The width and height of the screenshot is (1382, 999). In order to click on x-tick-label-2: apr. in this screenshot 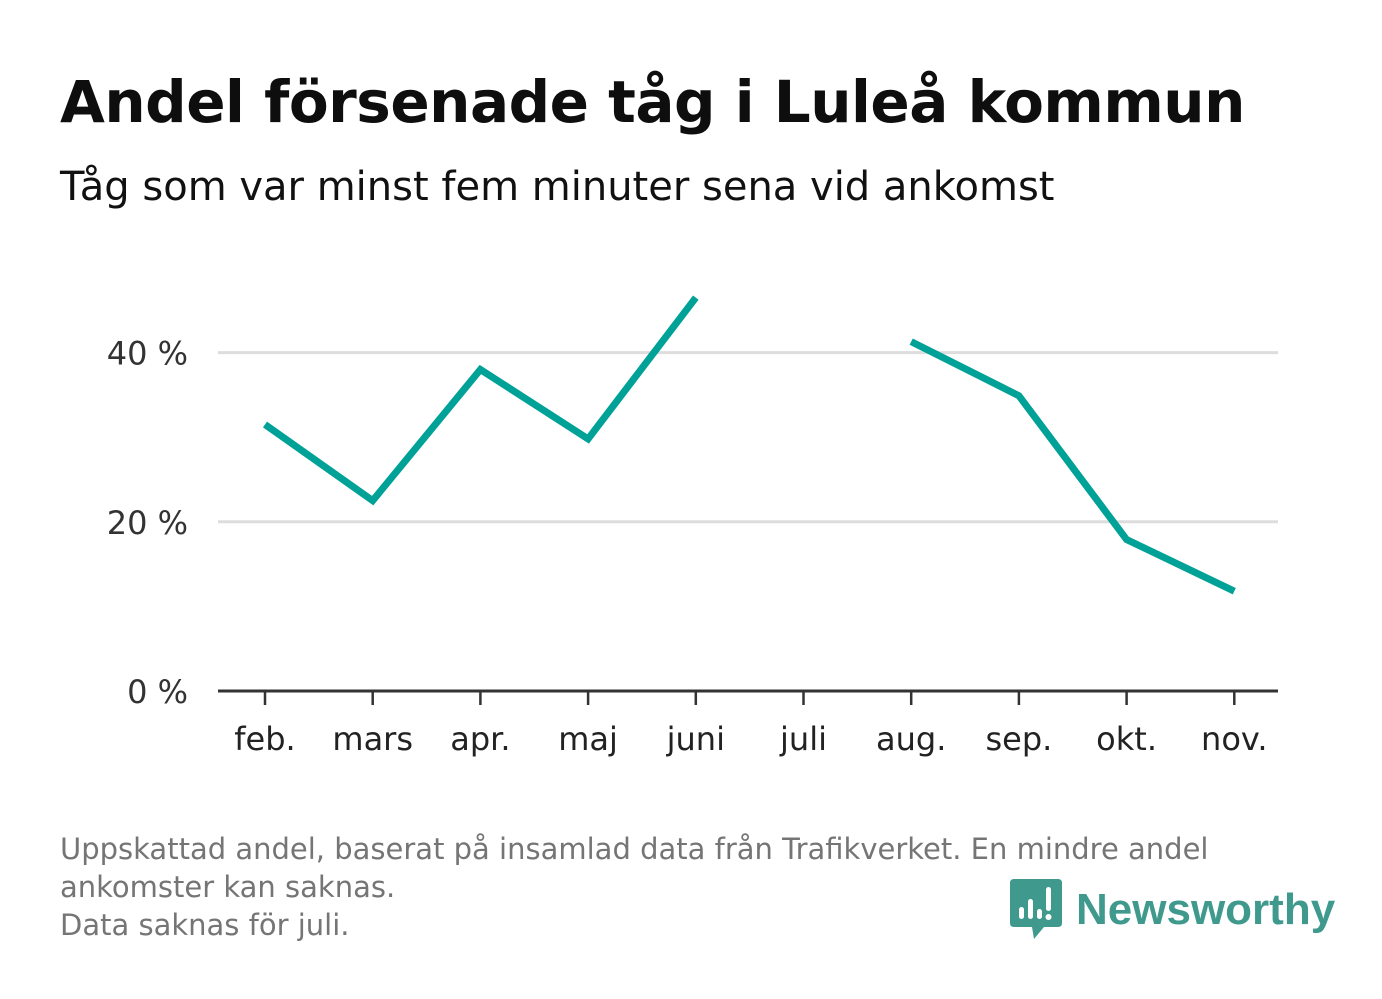, I will do `click(480, 739)`.